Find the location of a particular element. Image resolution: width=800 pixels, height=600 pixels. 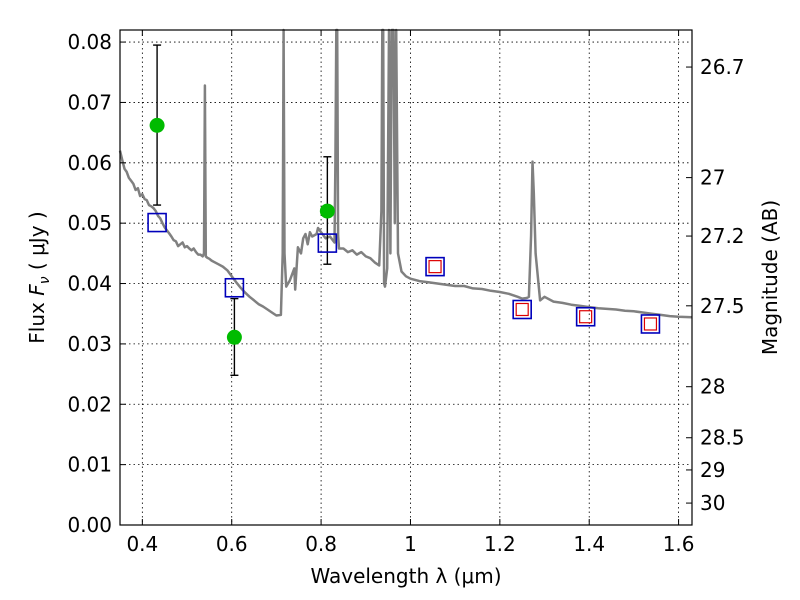

mag-tick-label: 30 is located at coordinates (712, 503).